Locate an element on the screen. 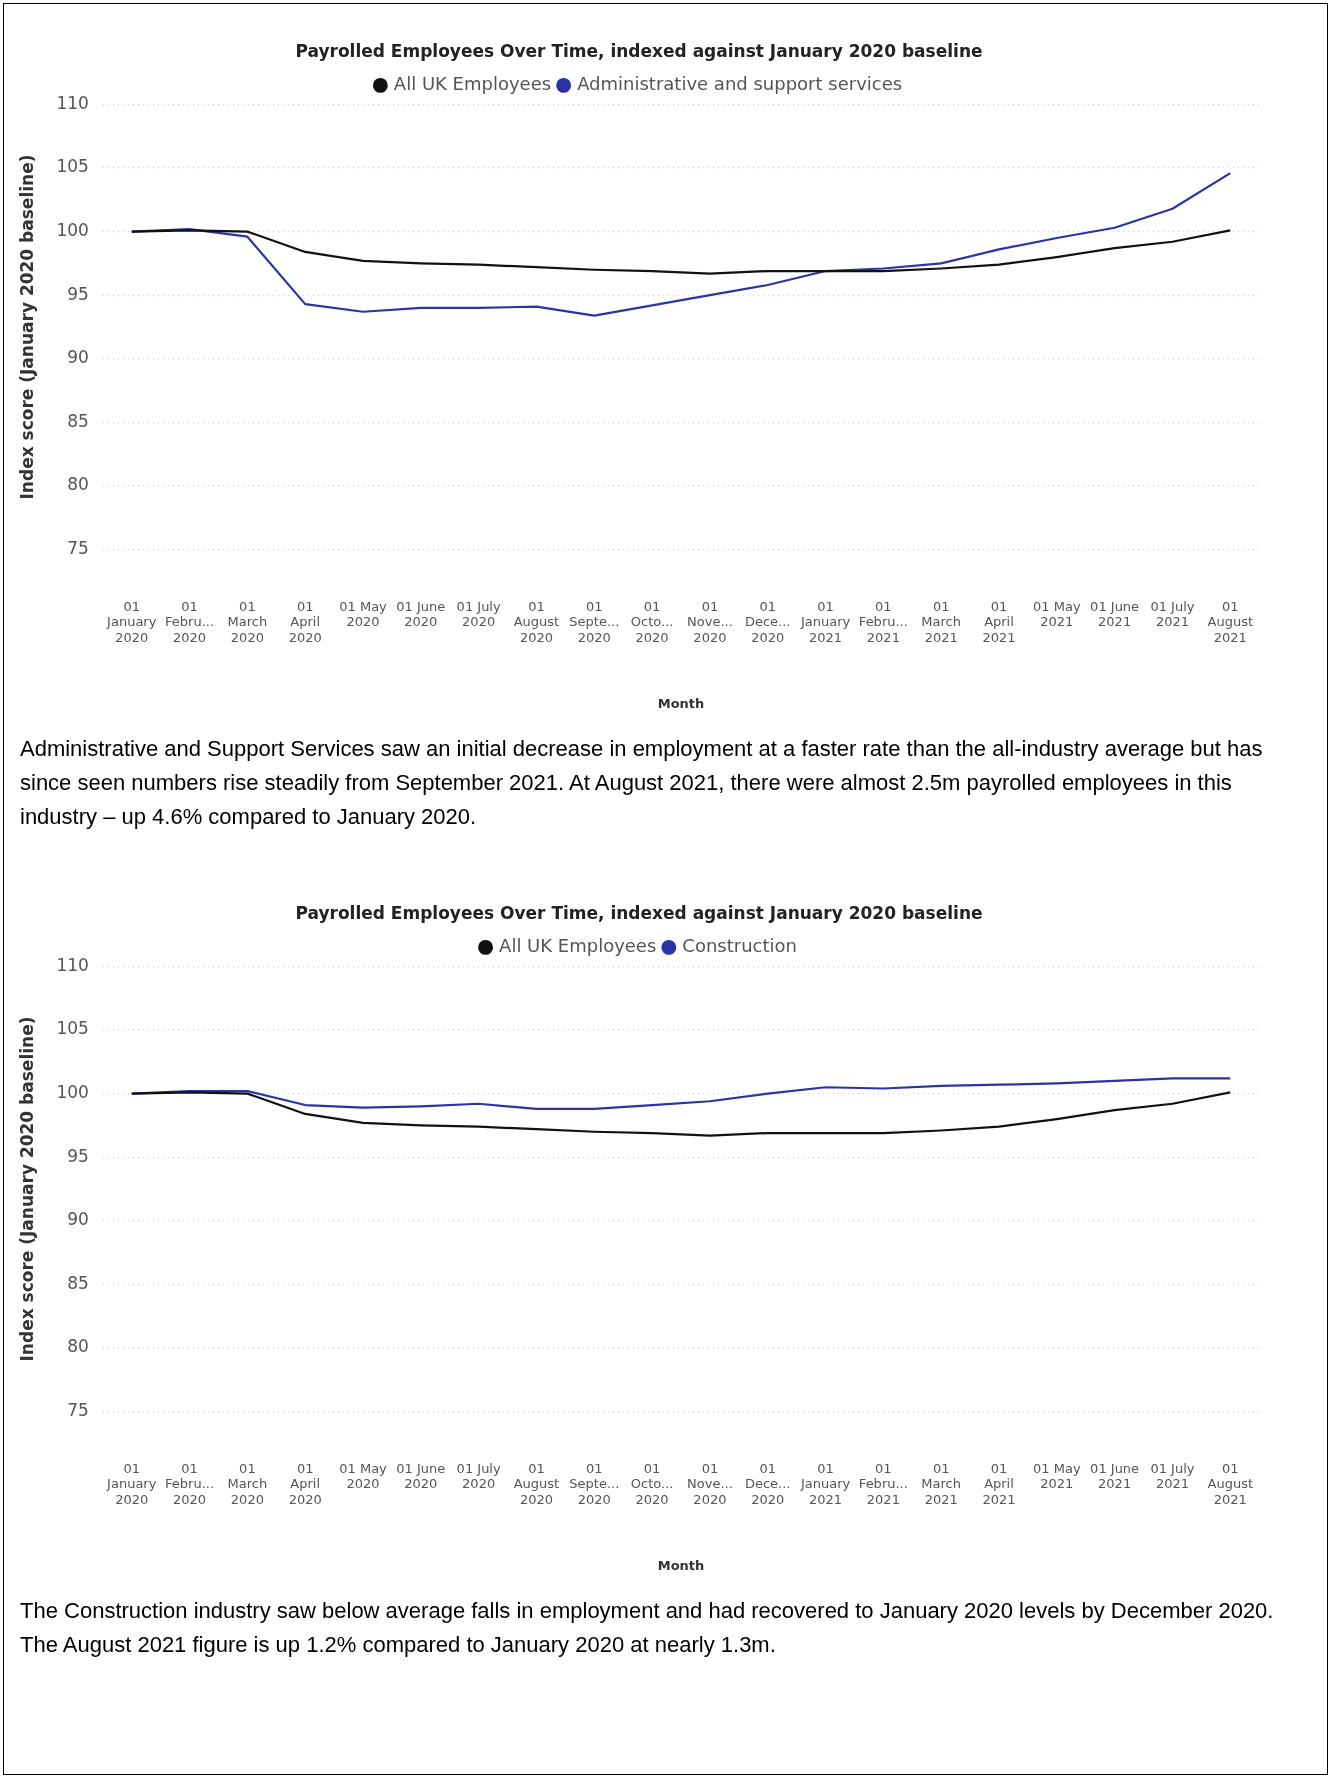  text: The Construction industry saw below average falls in employment and had recovered to January 2020 levels by December 2020. The August 2021 figure is up 1.2% compared to January 2020 at nearly 1.3m. is located at coordinates (647, 1628).